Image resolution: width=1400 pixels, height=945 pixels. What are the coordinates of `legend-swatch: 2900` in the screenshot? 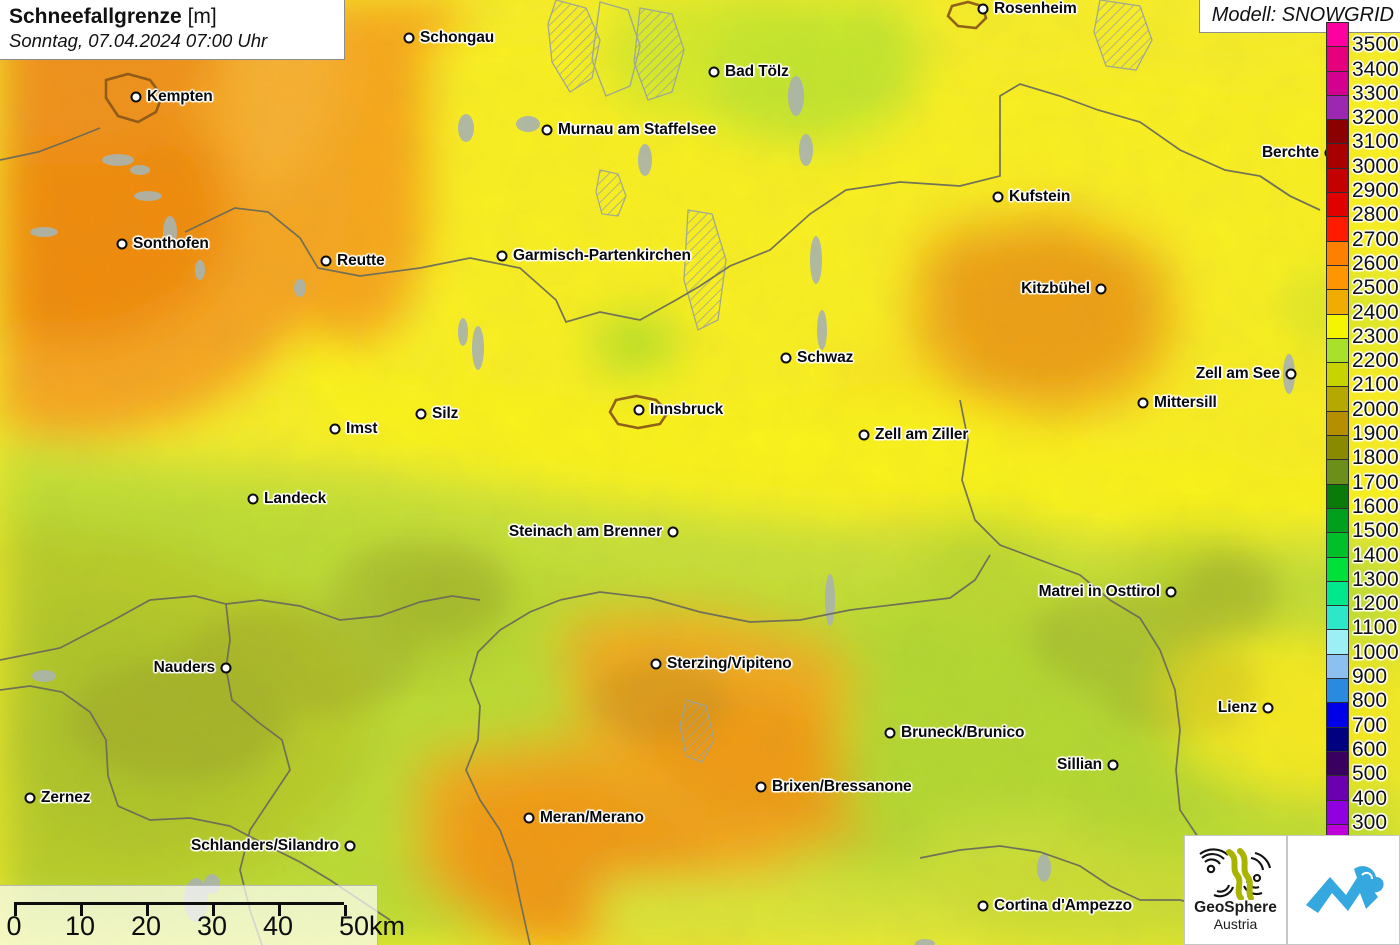 It's located at (1363, 185).